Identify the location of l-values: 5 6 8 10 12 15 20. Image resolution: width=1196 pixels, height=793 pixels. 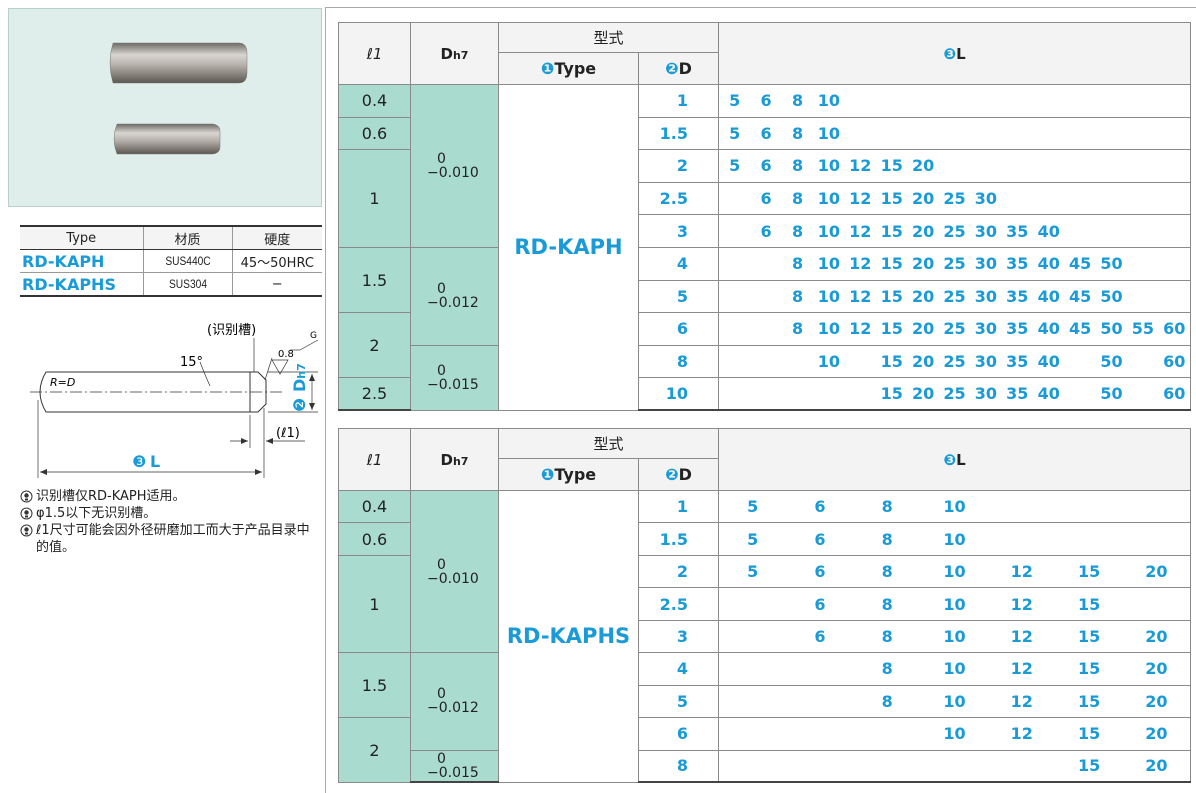
(954, 571).